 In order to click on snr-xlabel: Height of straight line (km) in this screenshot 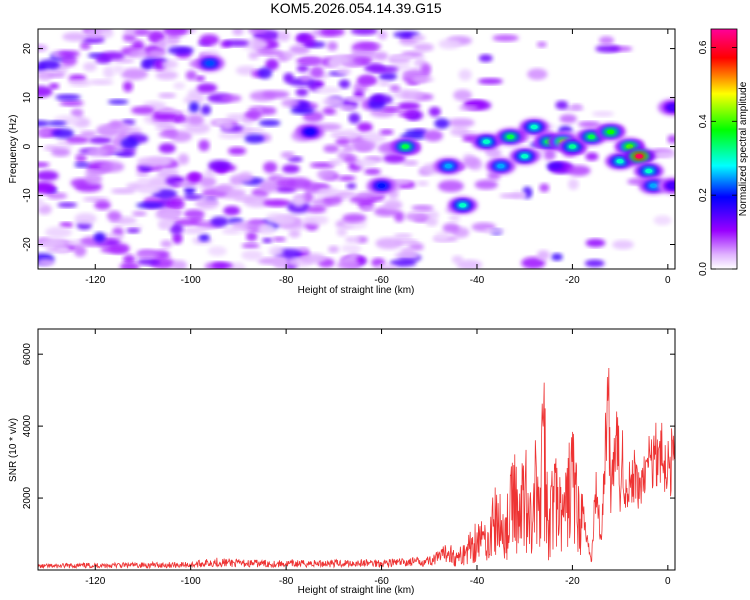, I will do `click(356, 590)`.